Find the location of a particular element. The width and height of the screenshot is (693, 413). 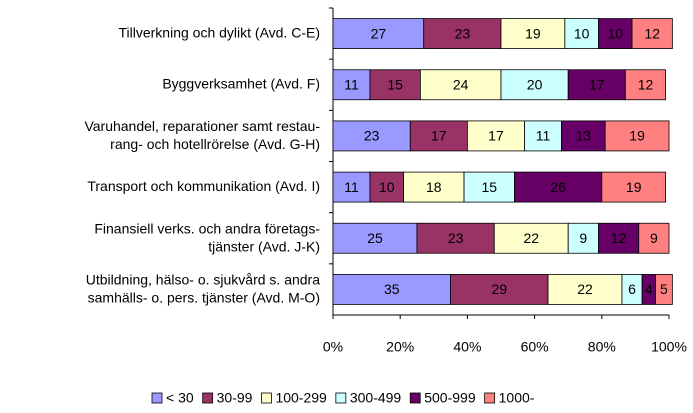

data-label: 6 is located at coordinates (632, 289).